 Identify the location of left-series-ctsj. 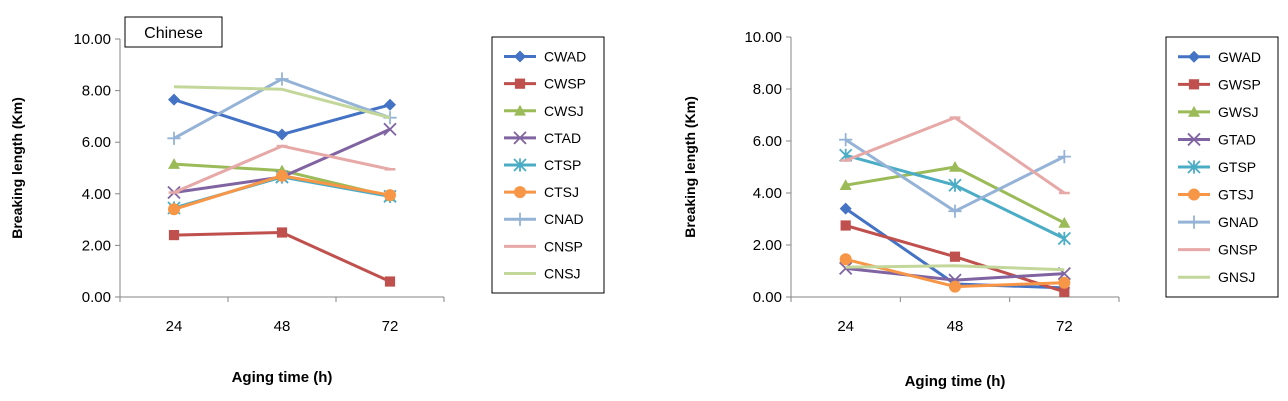
(282, 192).